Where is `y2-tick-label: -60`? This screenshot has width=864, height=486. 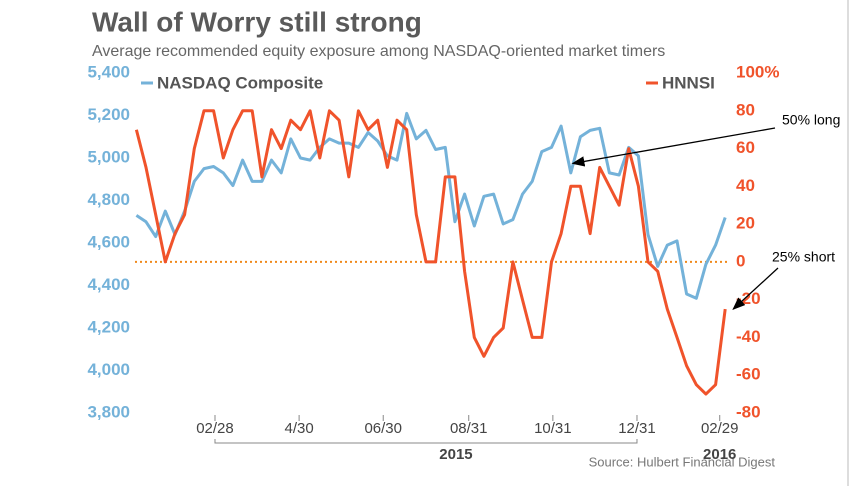 y2-tick-label: -60 is located at coordinates (748, 374).